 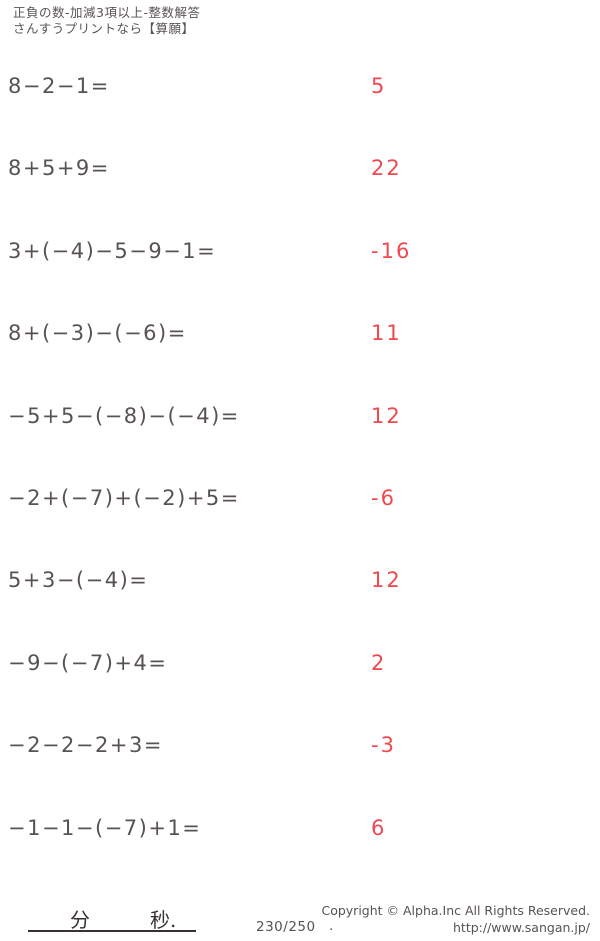 What do you see at coordinates (286, 927) in the screenshot?
I see `page-count: 230/250` at bounding box center [286, 927].